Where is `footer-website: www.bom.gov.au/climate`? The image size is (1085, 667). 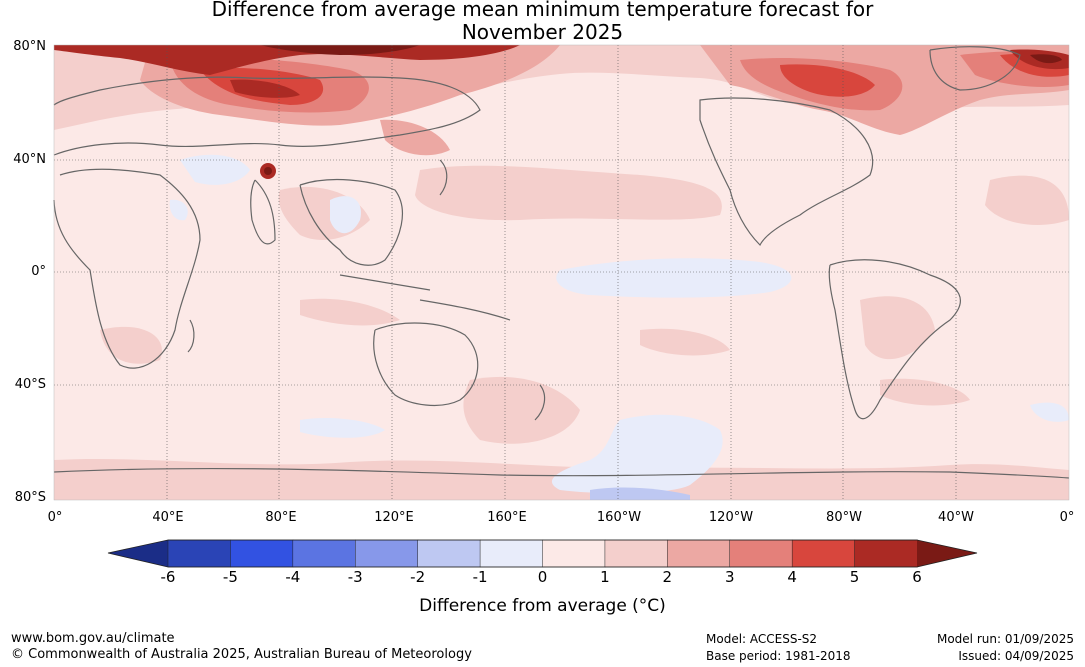
footer-website: www.bom.gov.au/climate is located at coordinates (93, 638).